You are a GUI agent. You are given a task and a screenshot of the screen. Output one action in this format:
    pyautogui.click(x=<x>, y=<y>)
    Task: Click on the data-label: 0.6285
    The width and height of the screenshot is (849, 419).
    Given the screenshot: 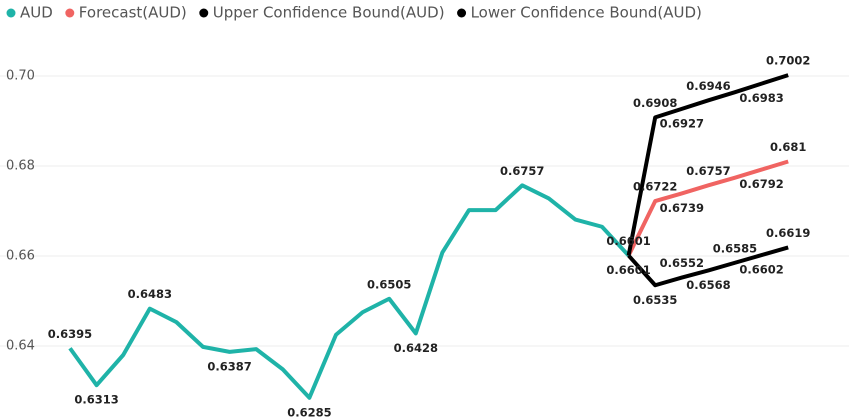 What is the action you would take?
    pyautogui.click(x=309, y=412)
    